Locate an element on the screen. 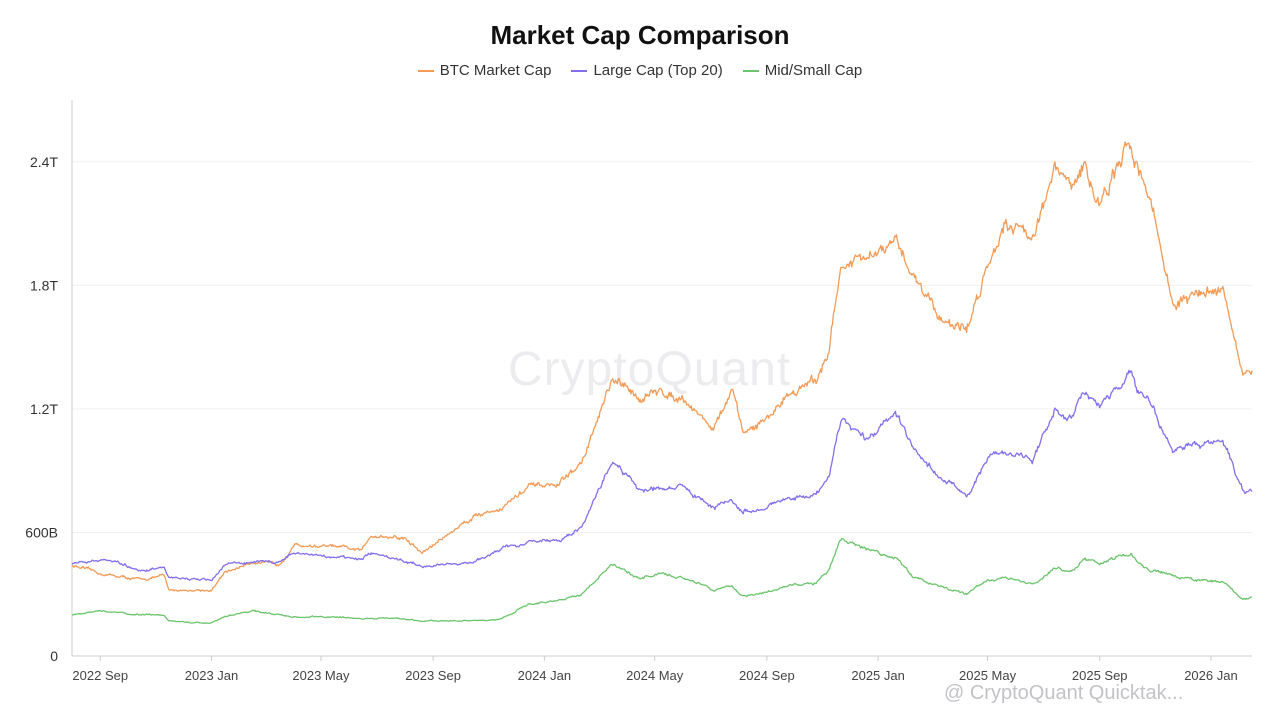 The image size is (1280, 720). legend-label-large-cap: Large Cap (Top 20) is located at coordinates (658, 70).